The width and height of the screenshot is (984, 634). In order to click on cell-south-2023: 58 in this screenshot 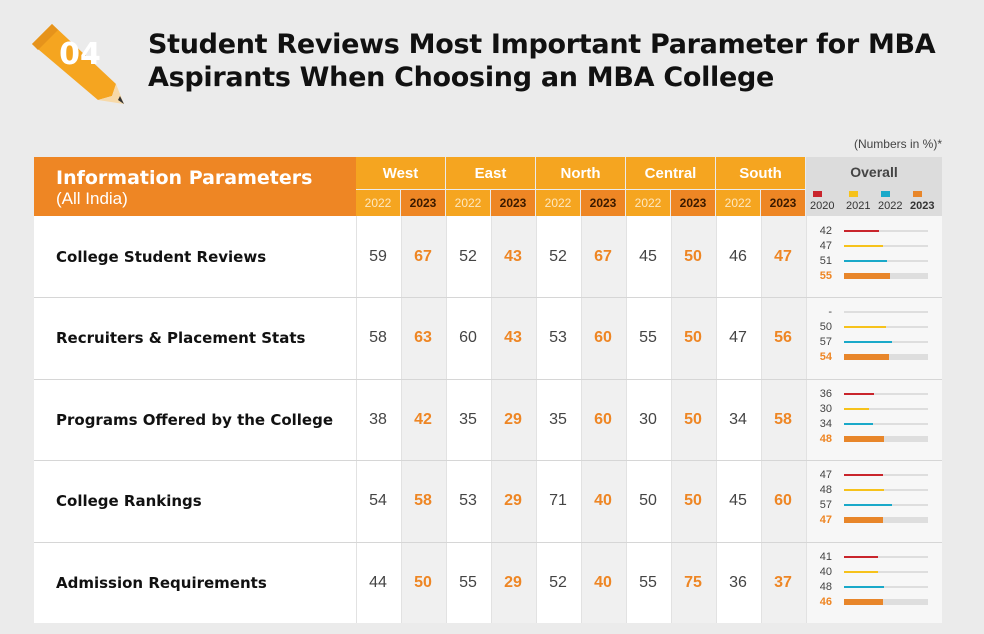, I will do `click(783, 419)`.